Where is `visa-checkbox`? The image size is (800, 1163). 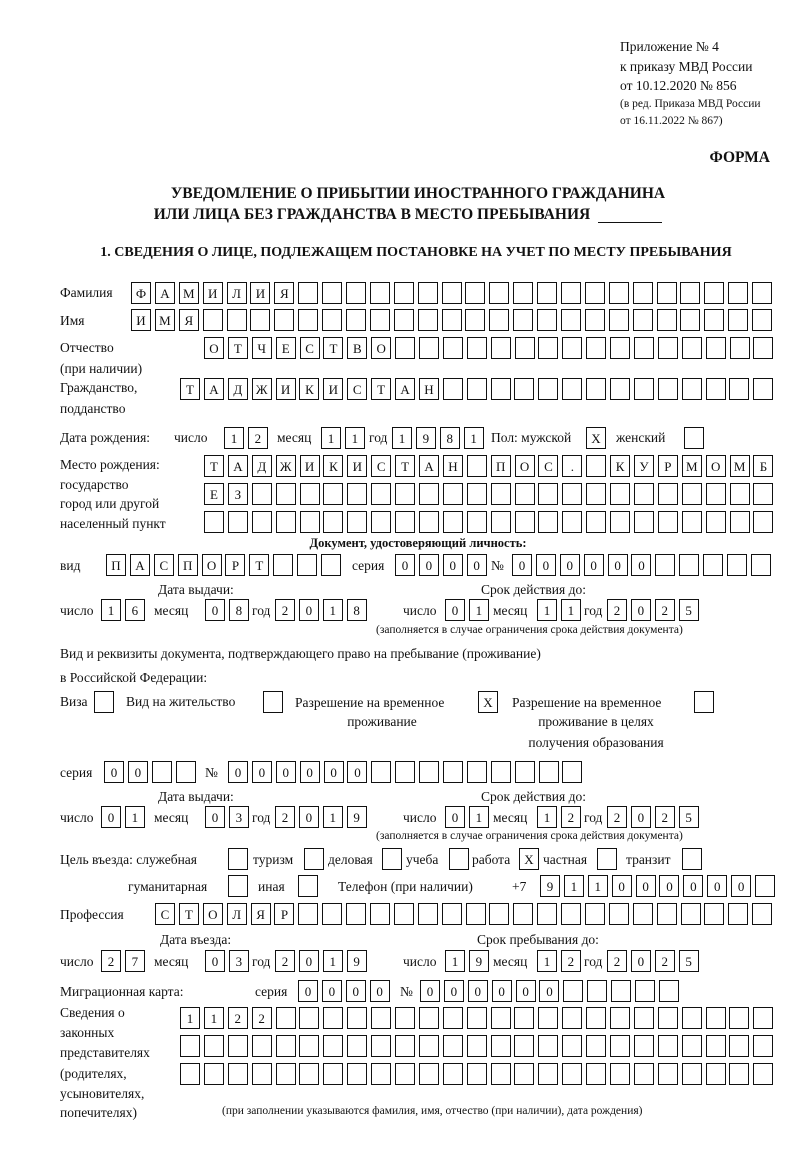
visa-checkbox is located at coordinates (104, 702).